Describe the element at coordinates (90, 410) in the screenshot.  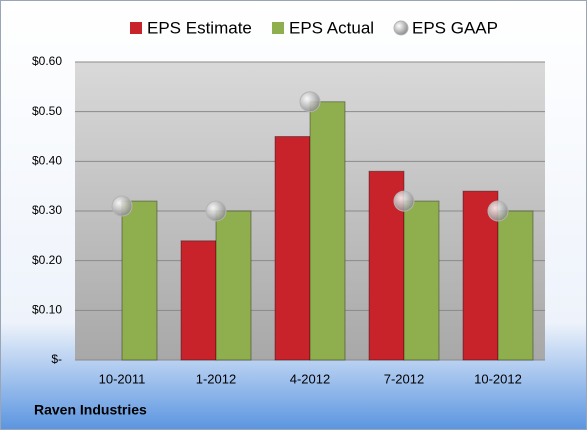
I see `source: Raven Industries` at that location.